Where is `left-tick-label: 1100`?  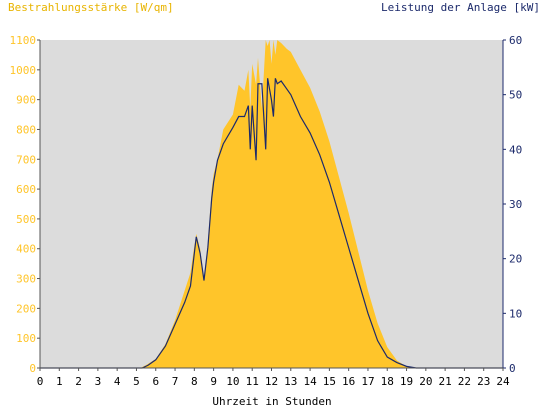 left-tick-label: 1100 is located at coordinates (23, 40).